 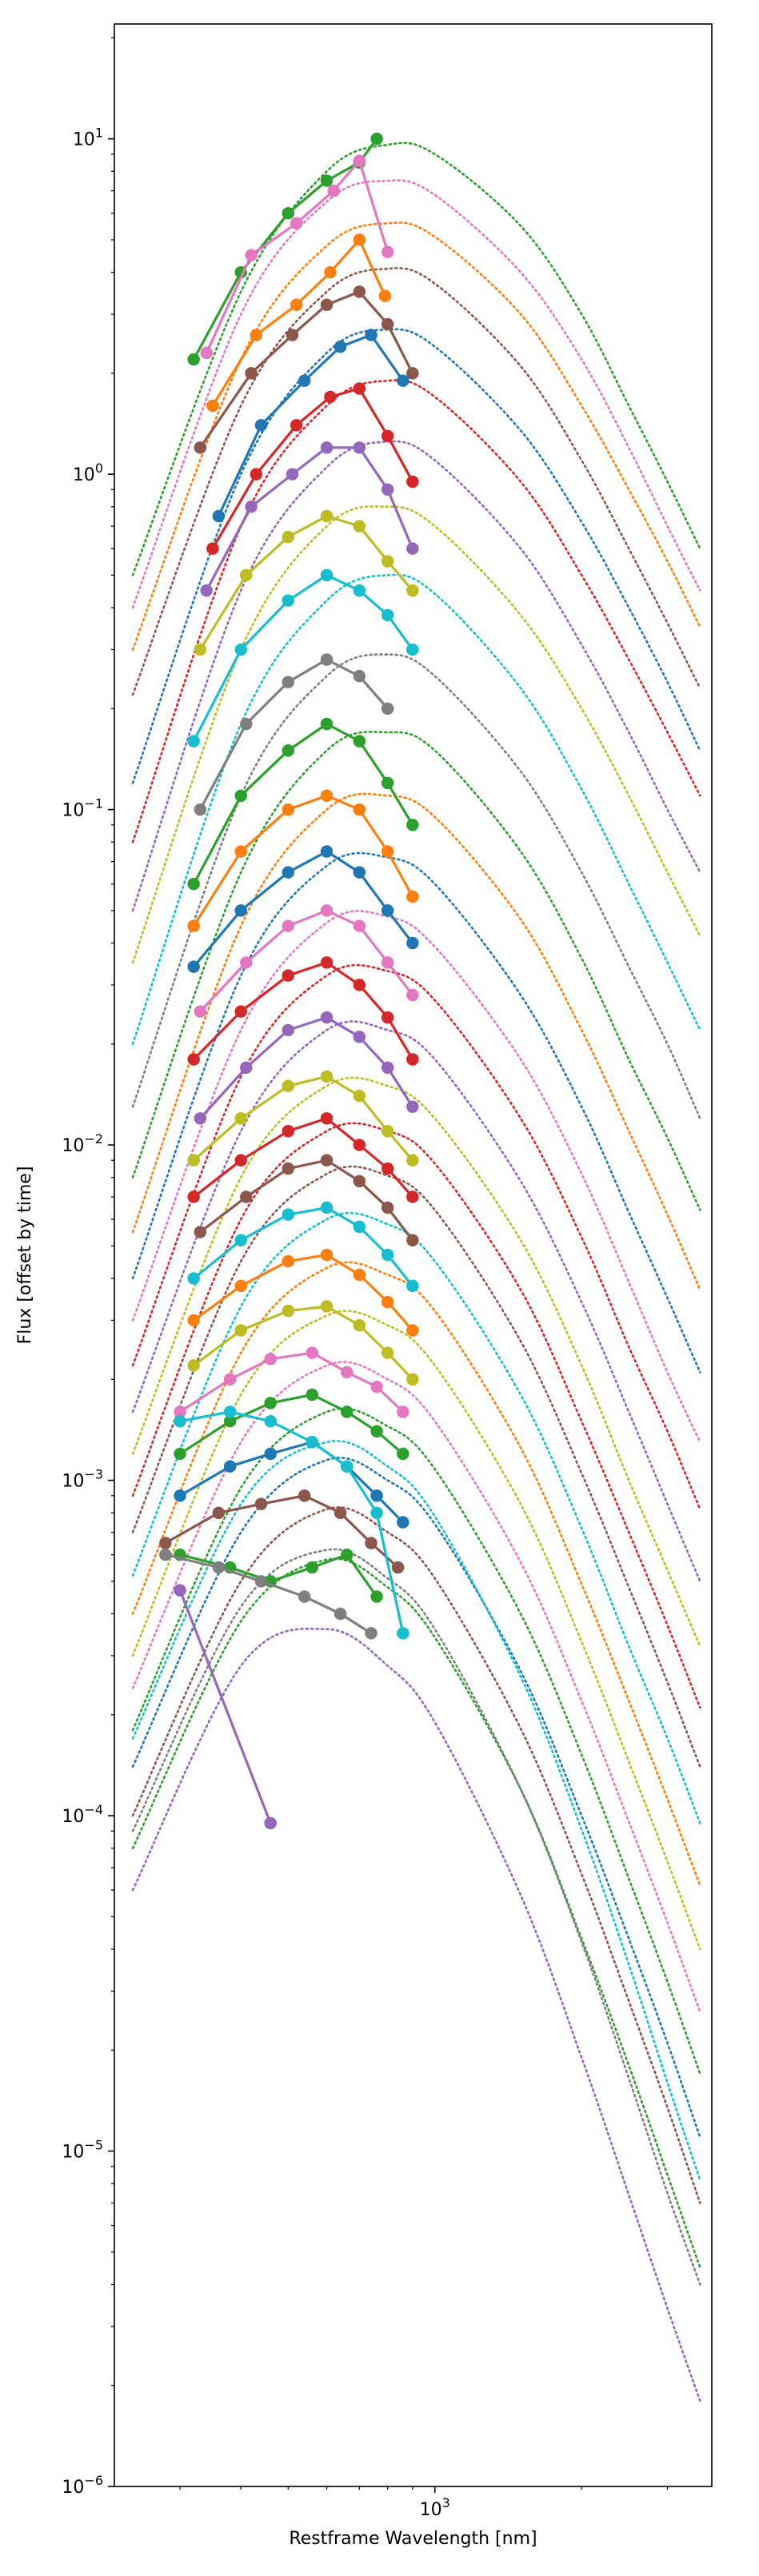 I want to click on y-tick-label: 10⁻⁴, so click(x=82, y=1815).